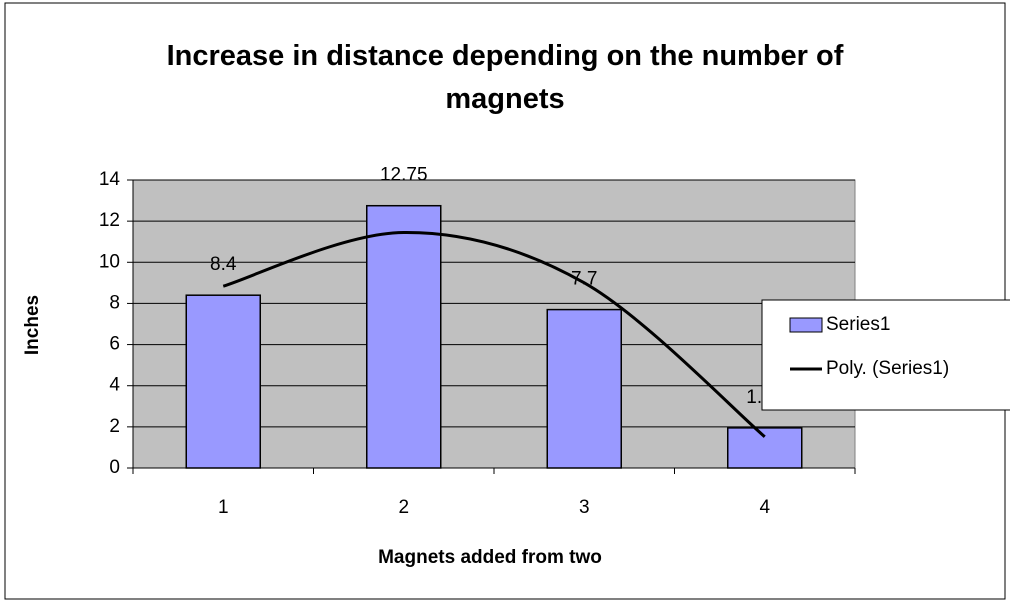 This screenshot has width=1010, height=604. What do you see at coordinates (114, 344) in the screenshot?
I see `y-tick-label: 6` at bounding box center [114, 344].